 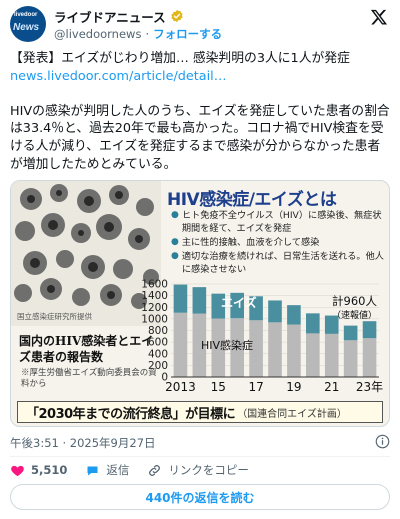 I want to click on bar-hiv-2013, so click(x=180, y=344).